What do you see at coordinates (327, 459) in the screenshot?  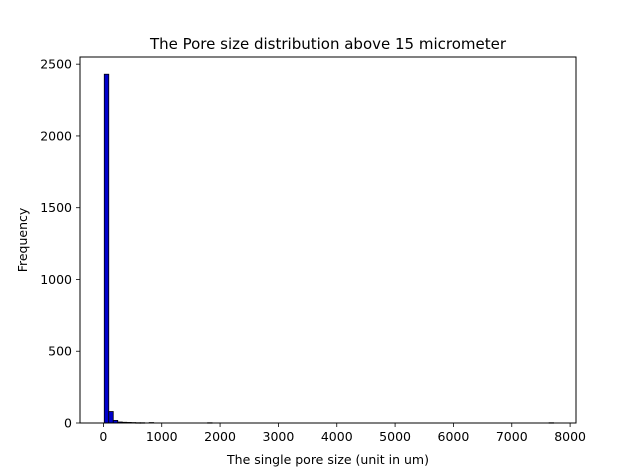 I see `x-axis-label: The single pore size (unit in um)` at bounding box center [327, 459].